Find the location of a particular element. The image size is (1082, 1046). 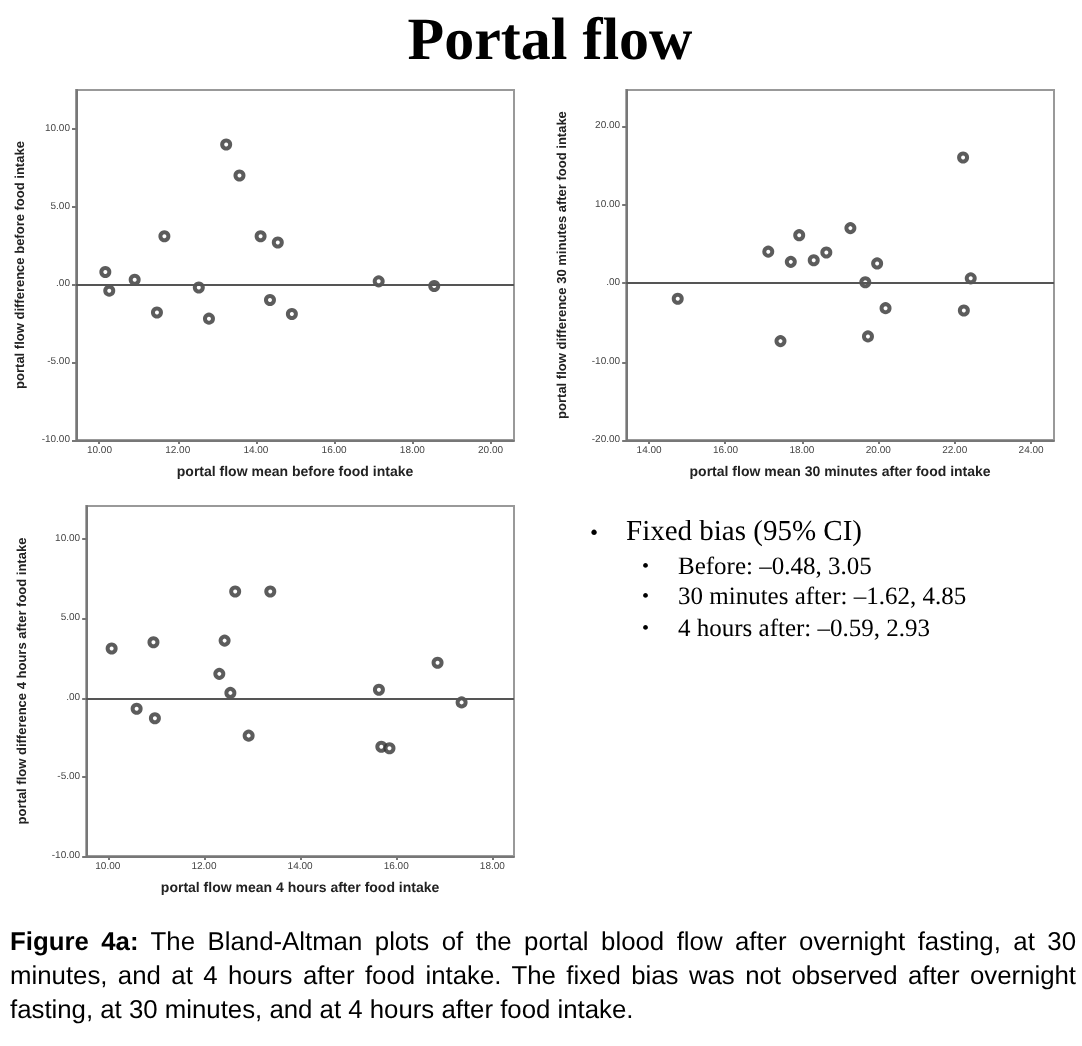

caption: Figure 4a: The Bland-Altman plots of the portal blood flow after overnight fasting, at 30 minutes, and at 4 hours after food intake. The fixed bias was not observed after overnight fasting, at 30 minutes, and at 4 hours after food intake. is located at coordinates (543, 975).